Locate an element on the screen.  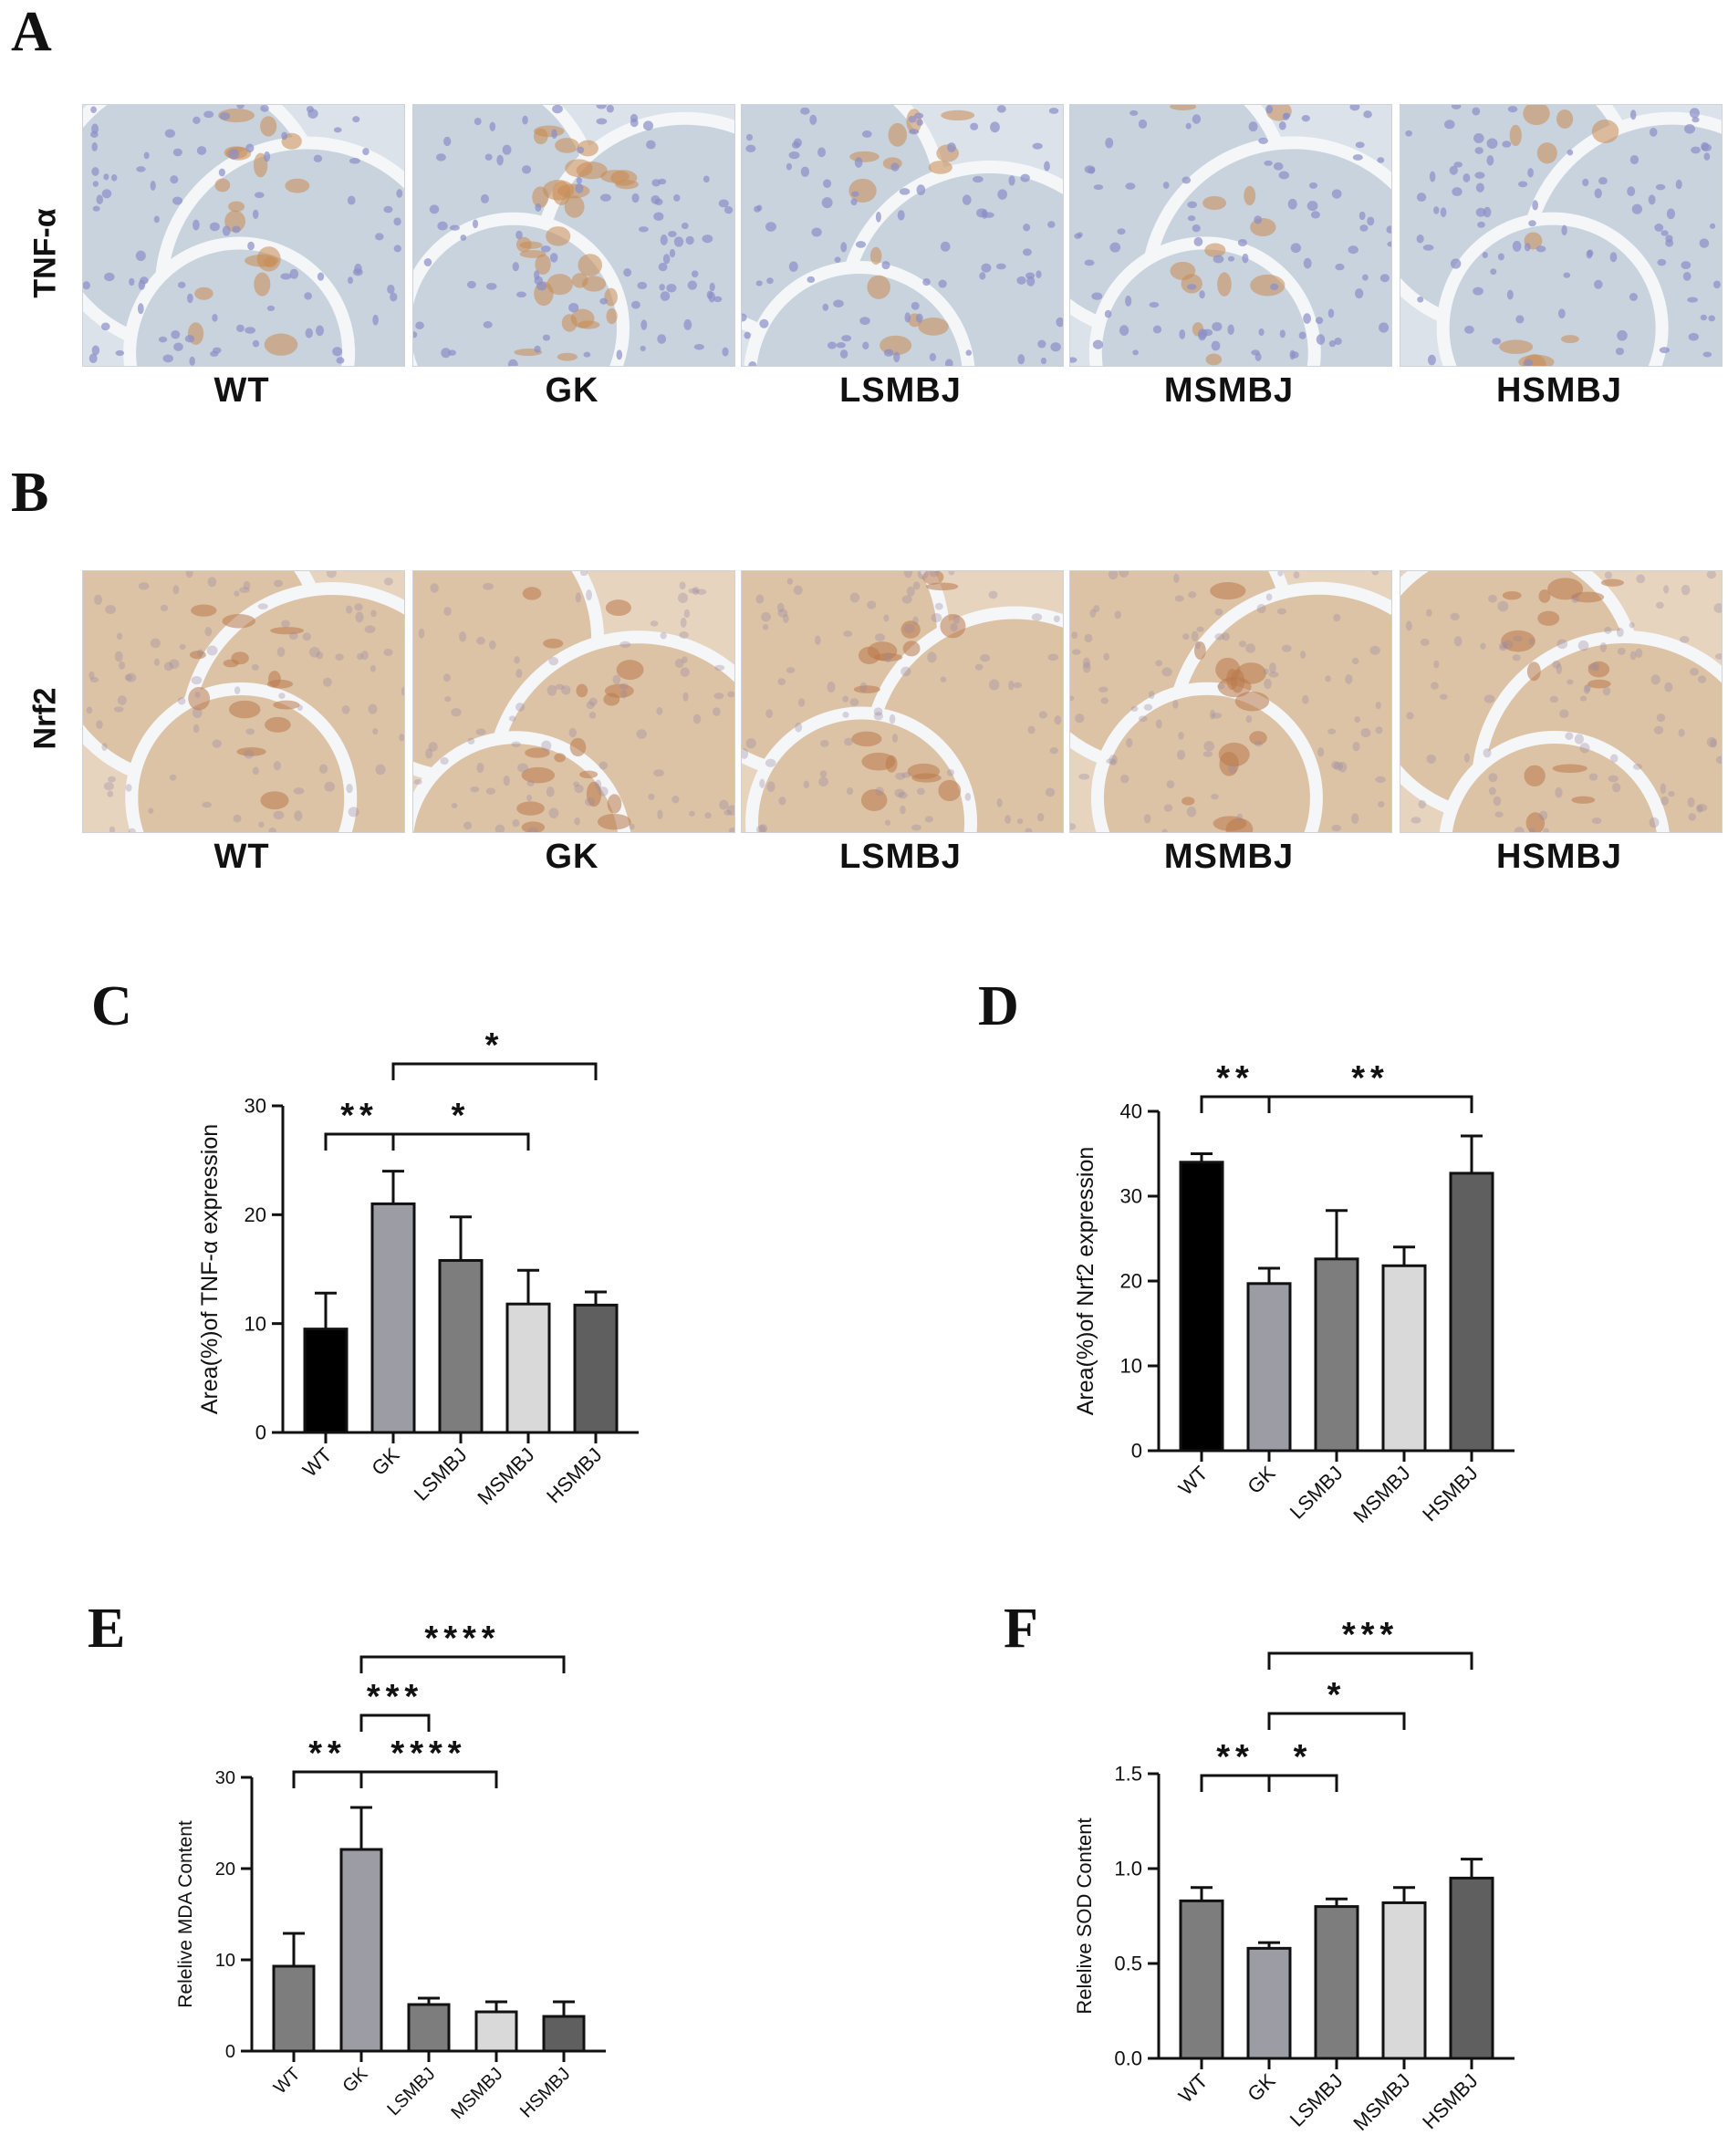
row-label-tnf-alpha: TNF-α is located at coordinates (45, 253).